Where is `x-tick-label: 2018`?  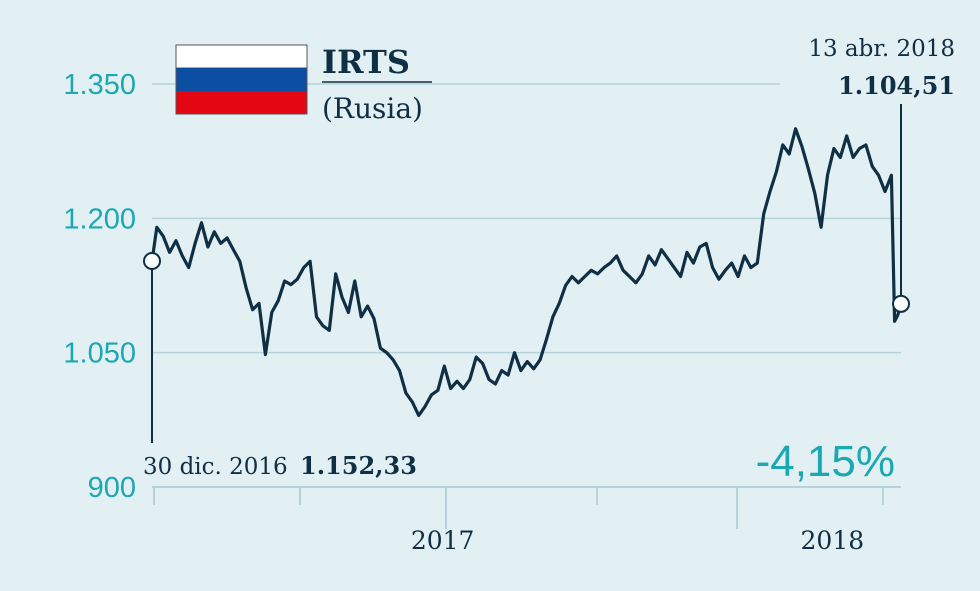
x-tick-label: 2018 is located at coordinates (833, 540).